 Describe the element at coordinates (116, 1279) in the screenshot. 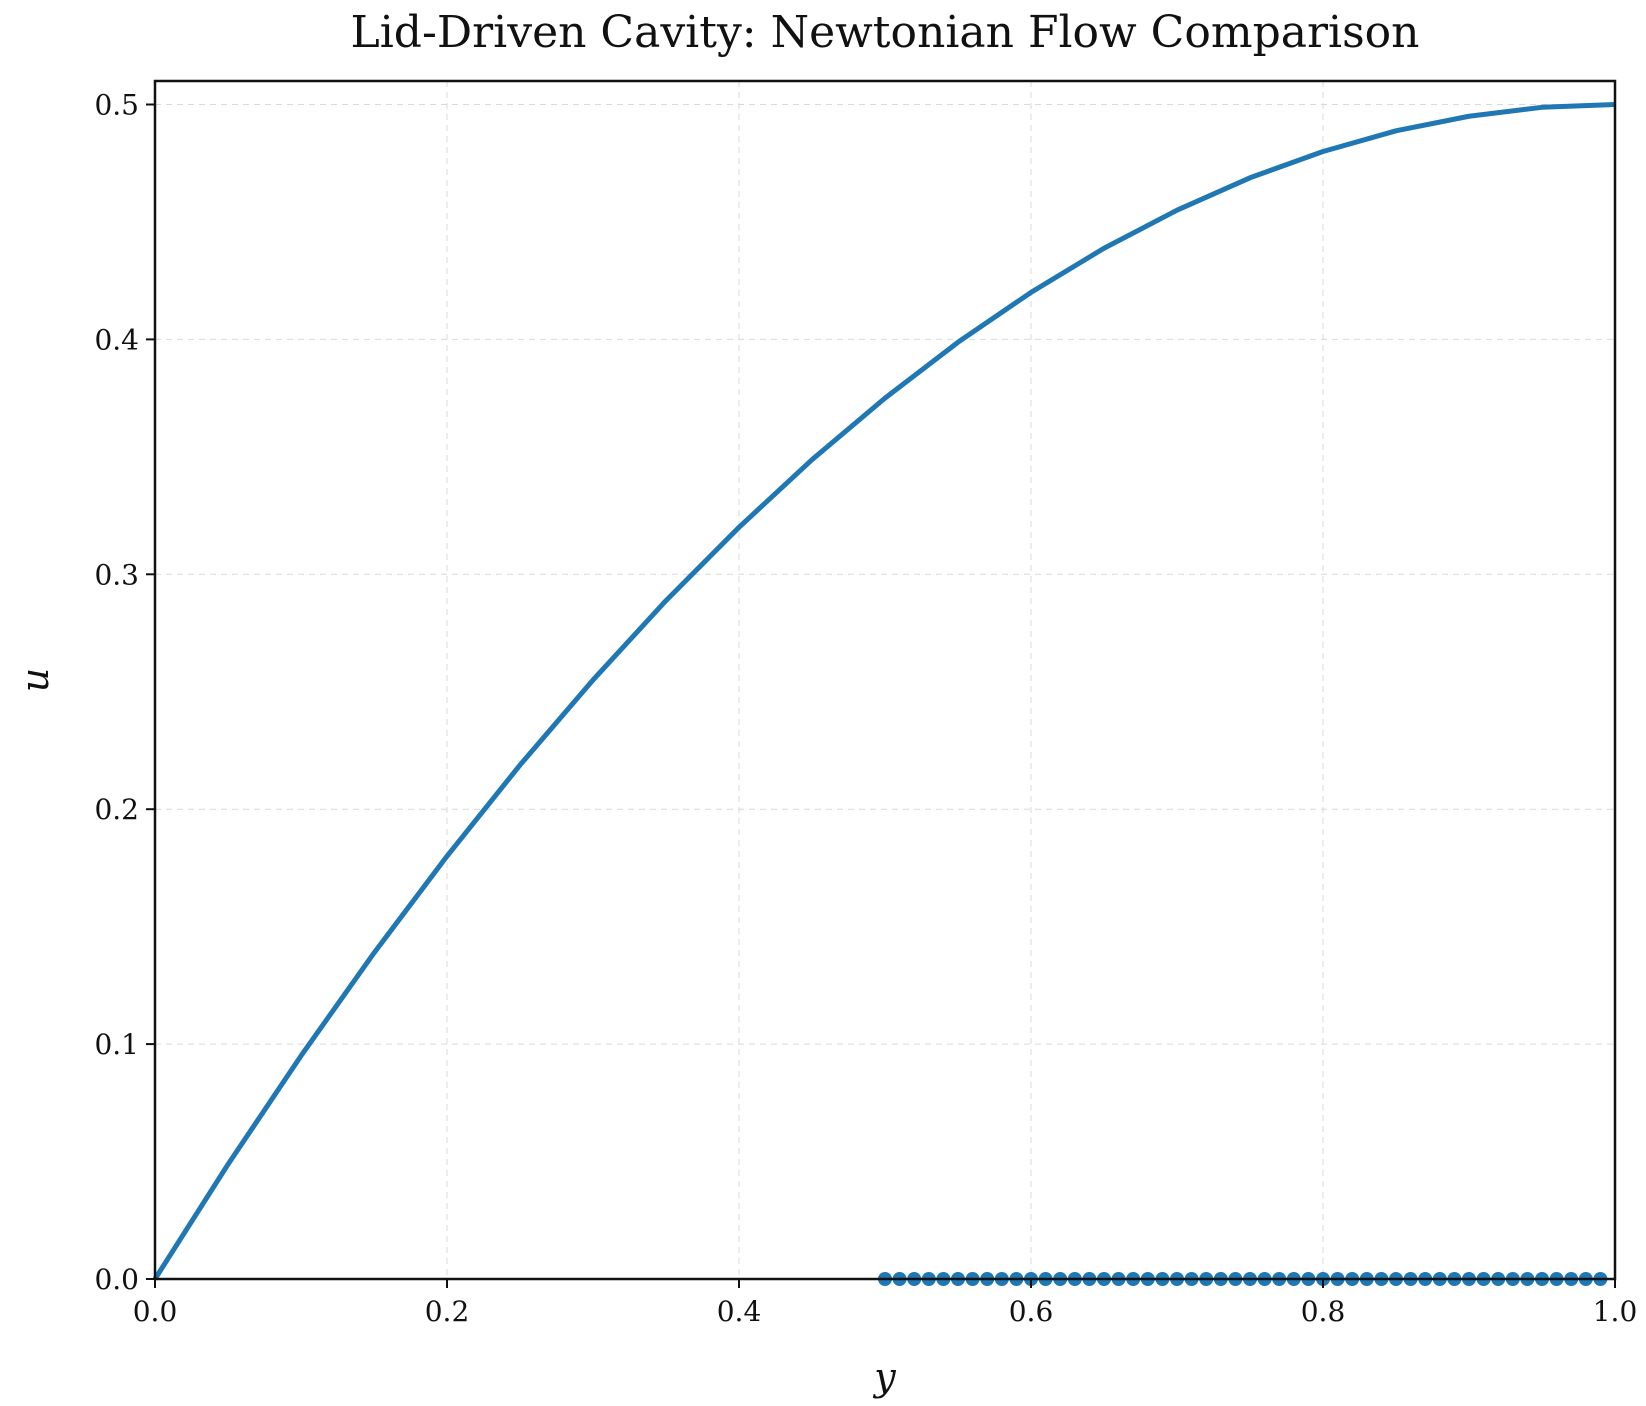

I see `y-tick-label: 0.0` at that location.